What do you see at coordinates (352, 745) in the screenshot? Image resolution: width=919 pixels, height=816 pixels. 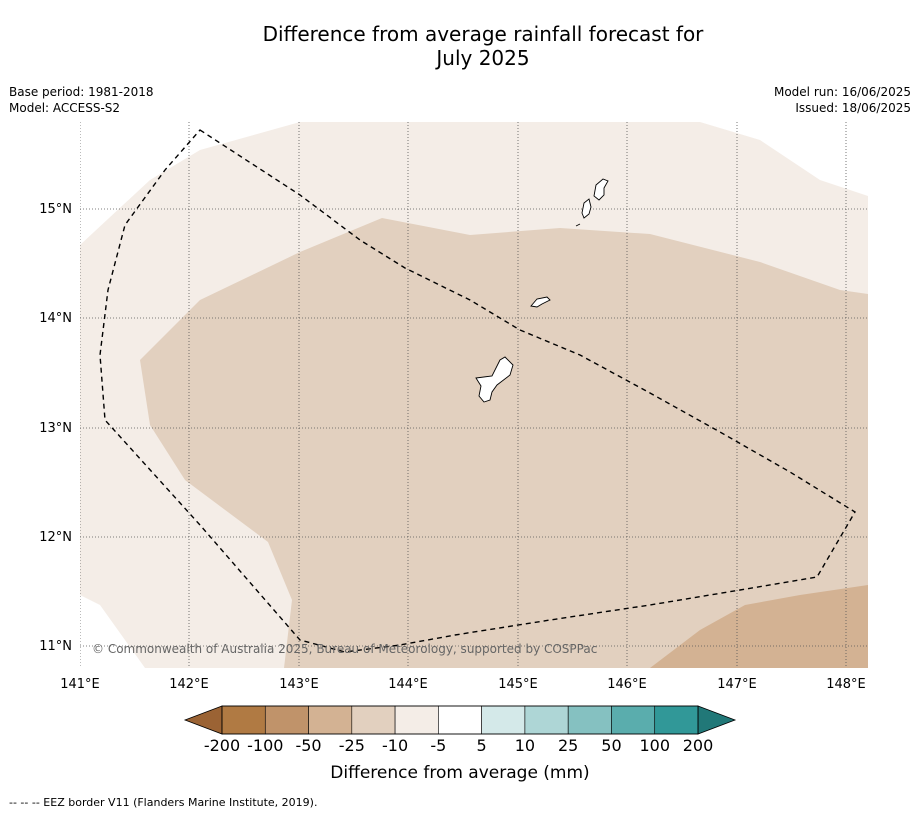 I see `colorbar-tick-label: -25` at bounding box center [352, 745].